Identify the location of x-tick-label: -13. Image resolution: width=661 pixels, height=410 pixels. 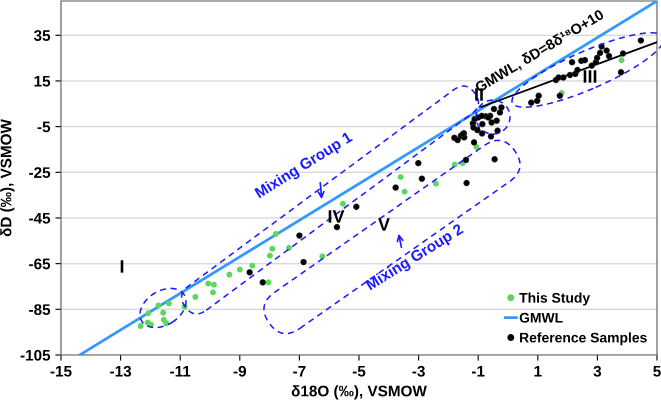
(121, 371).